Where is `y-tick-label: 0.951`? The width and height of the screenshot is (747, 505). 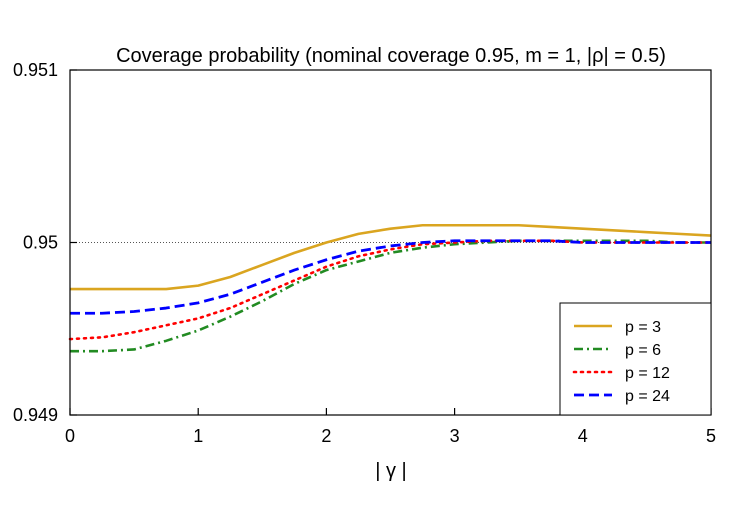
y-tick-label: 0.951 is located at coordinates (35, 70).